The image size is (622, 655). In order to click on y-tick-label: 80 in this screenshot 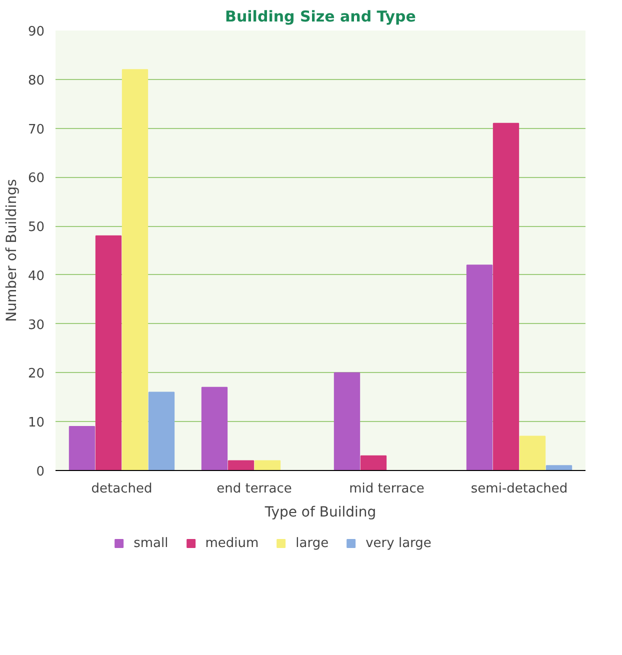, I will do `click(36, 80)`.